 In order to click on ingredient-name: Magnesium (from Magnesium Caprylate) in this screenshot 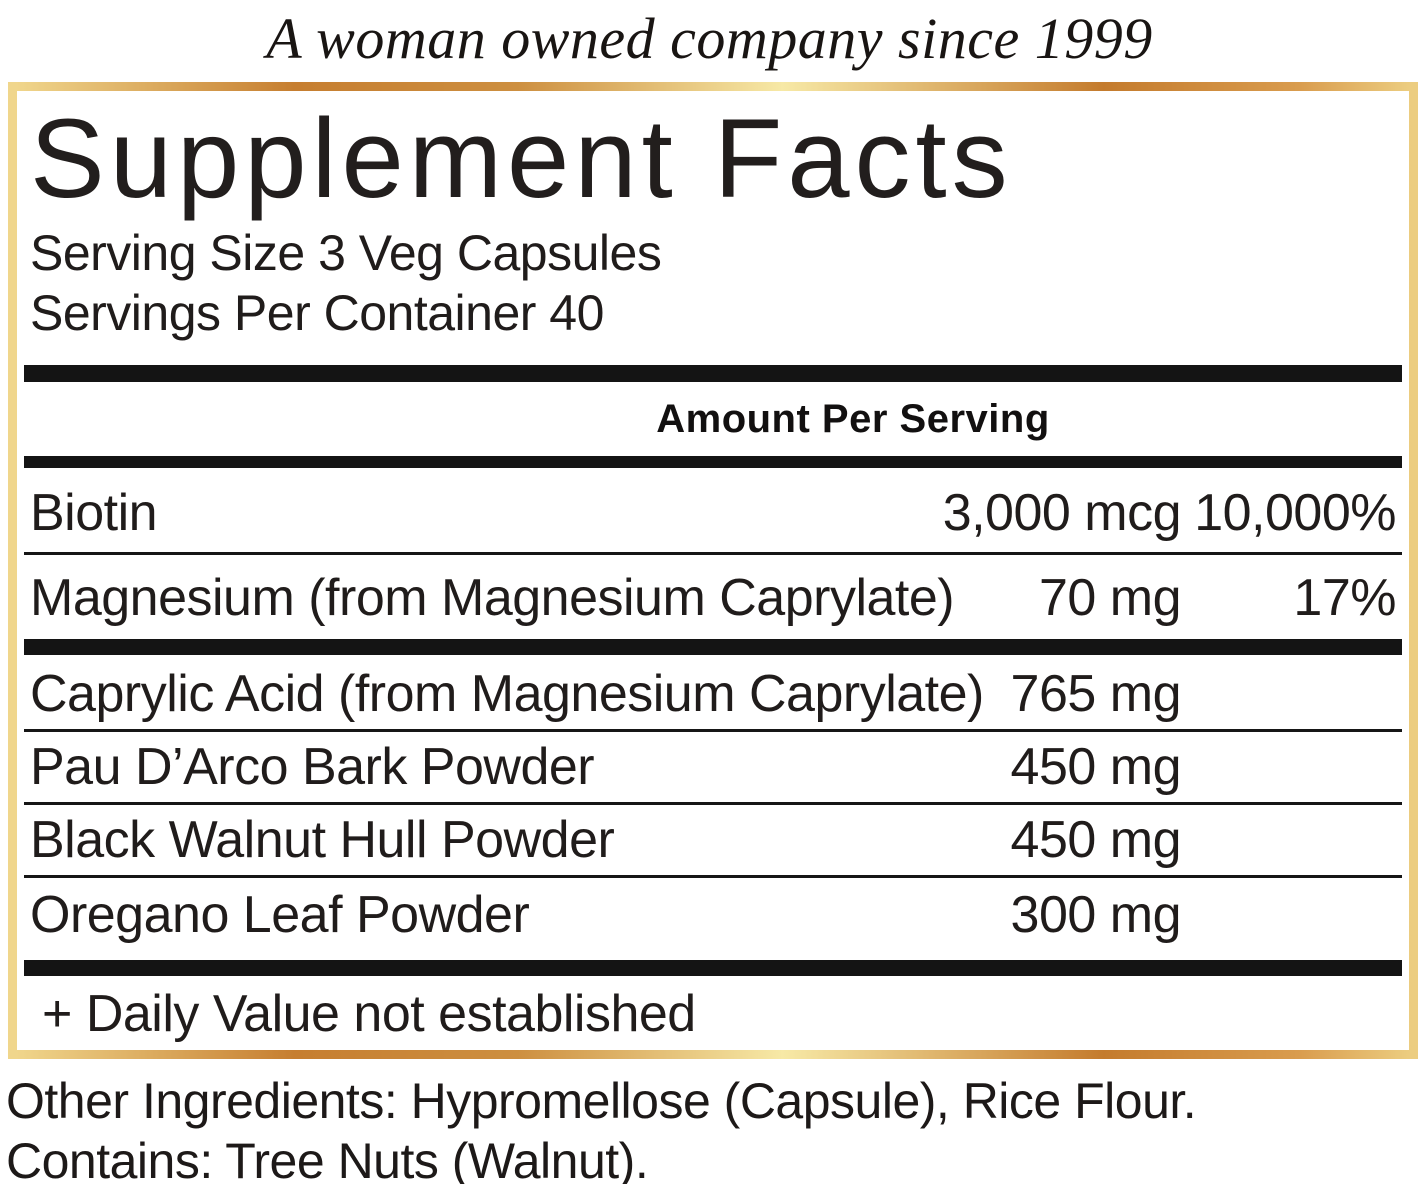, I will do `click(492, 598)`.